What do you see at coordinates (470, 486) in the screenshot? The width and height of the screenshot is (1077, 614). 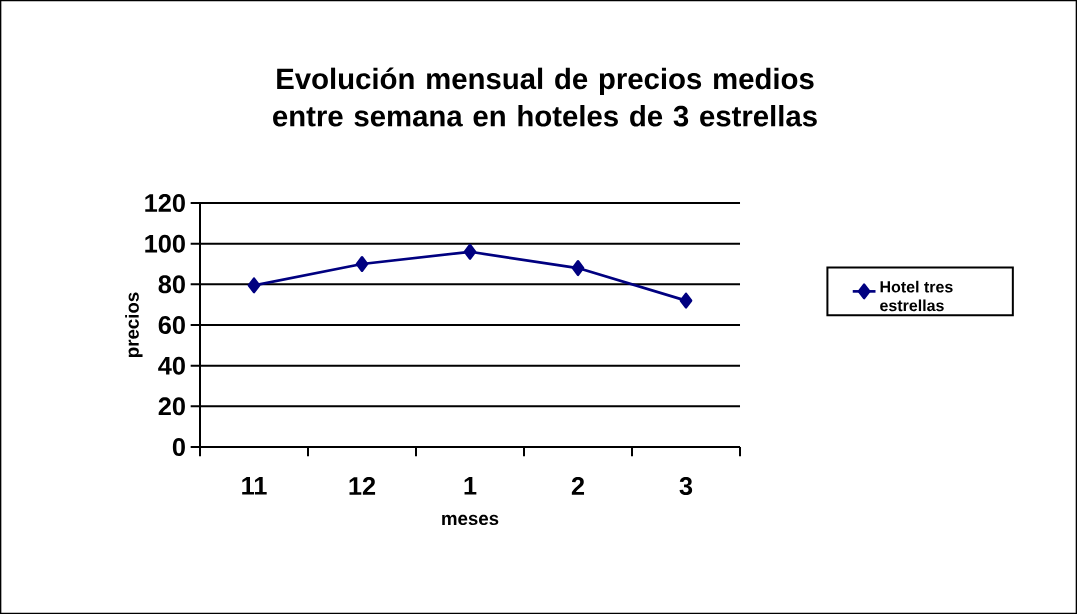 I see `x-tick-label: 1` at bounding box center [470, 486].